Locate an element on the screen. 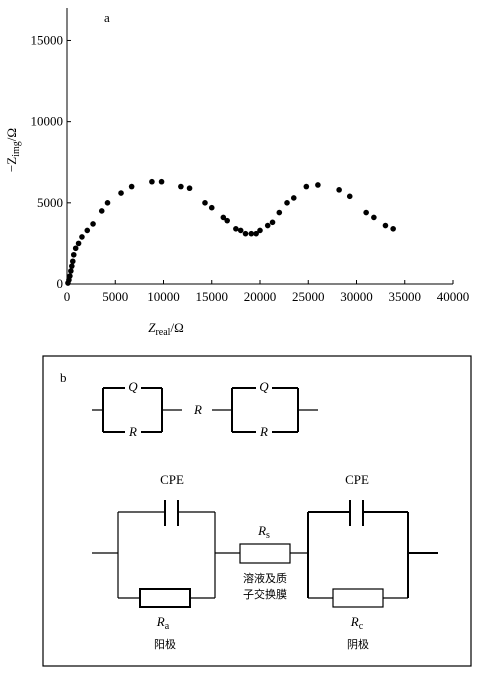 The height and width of the screenshot is (673, 480). x-tick-label: 40000 is located at coordinates (453, 296).